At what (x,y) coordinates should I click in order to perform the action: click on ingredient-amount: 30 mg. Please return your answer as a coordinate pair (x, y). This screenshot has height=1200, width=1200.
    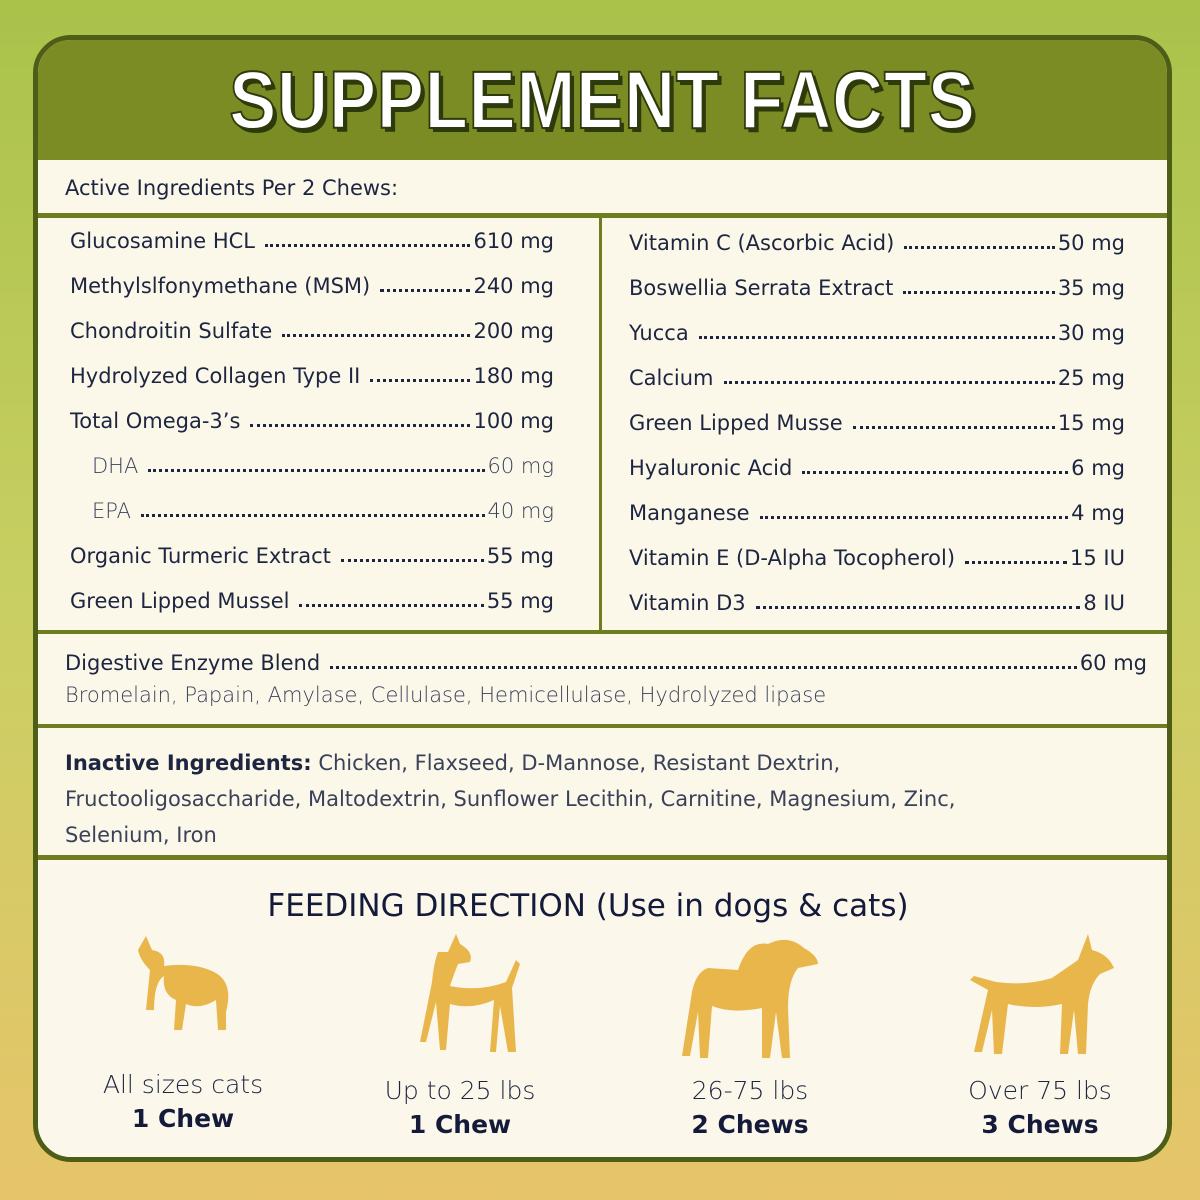
    Looking at the image, I should click on (1091, 333).